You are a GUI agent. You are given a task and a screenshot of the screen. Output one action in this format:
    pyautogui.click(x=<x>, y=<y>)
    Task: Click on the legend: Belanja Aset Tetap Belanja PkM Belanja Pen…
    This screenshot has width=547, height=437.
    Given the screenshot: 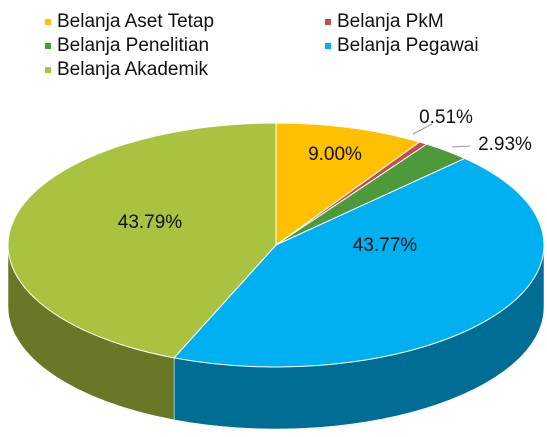 What is the action you would take?
    pyautogui.click(x=262, y=45)
    